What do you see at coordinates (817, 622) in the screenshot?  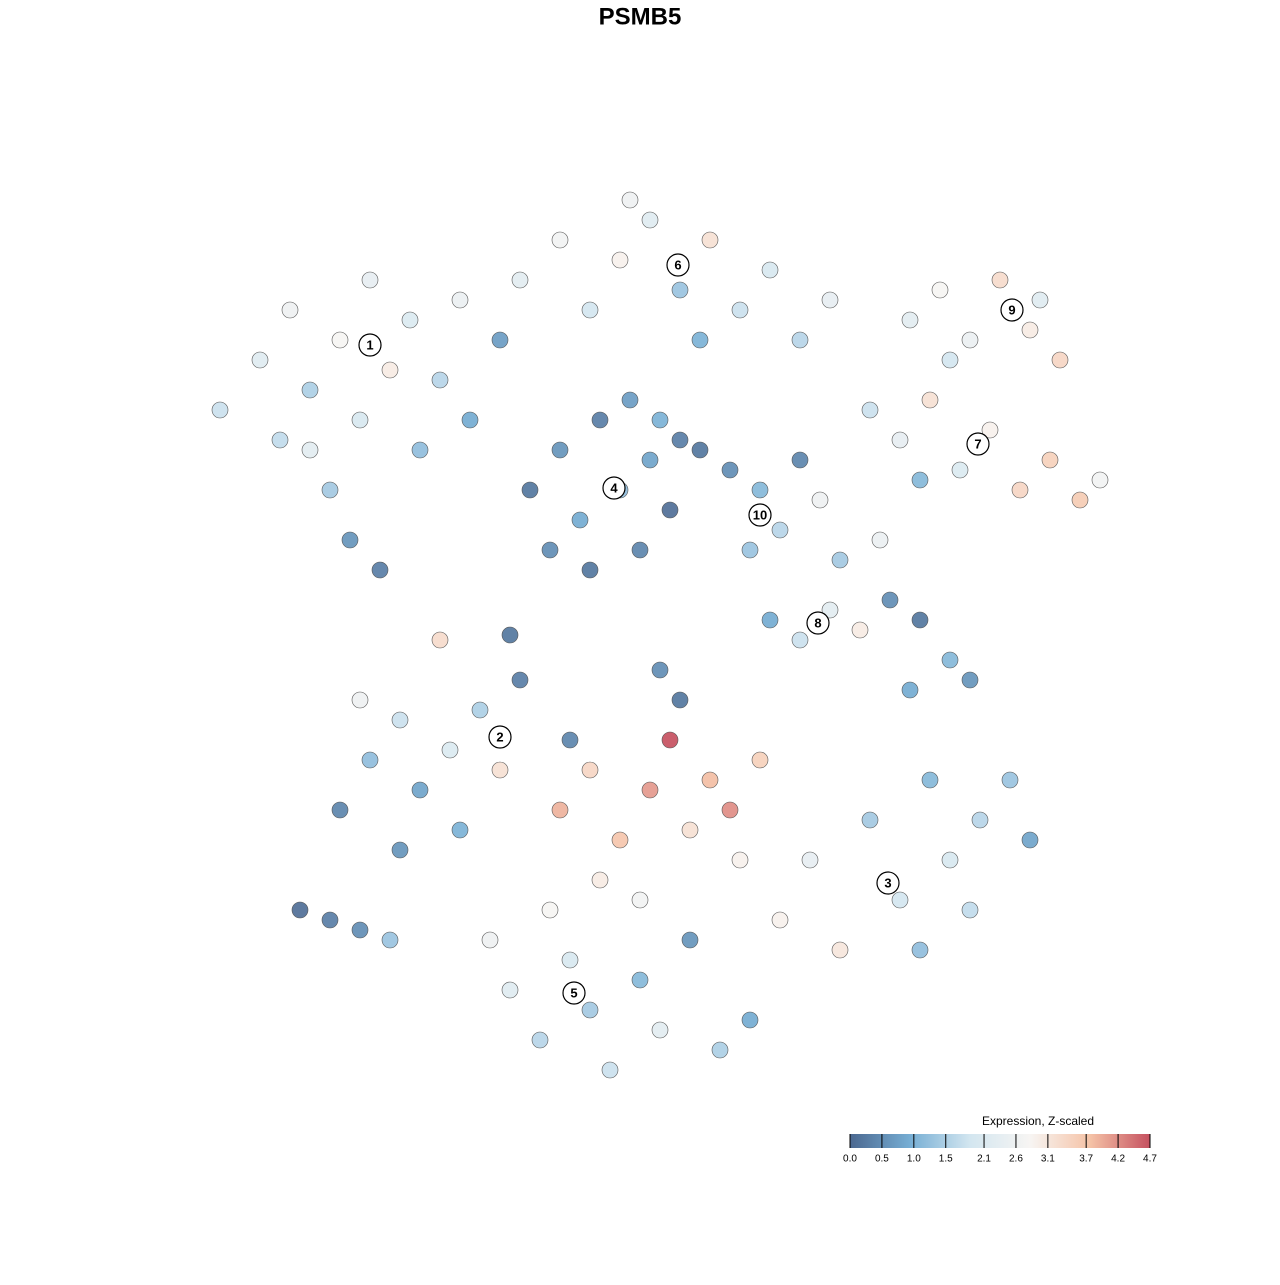 I see `cluster-label: 8` at bounding box center [817, 622].